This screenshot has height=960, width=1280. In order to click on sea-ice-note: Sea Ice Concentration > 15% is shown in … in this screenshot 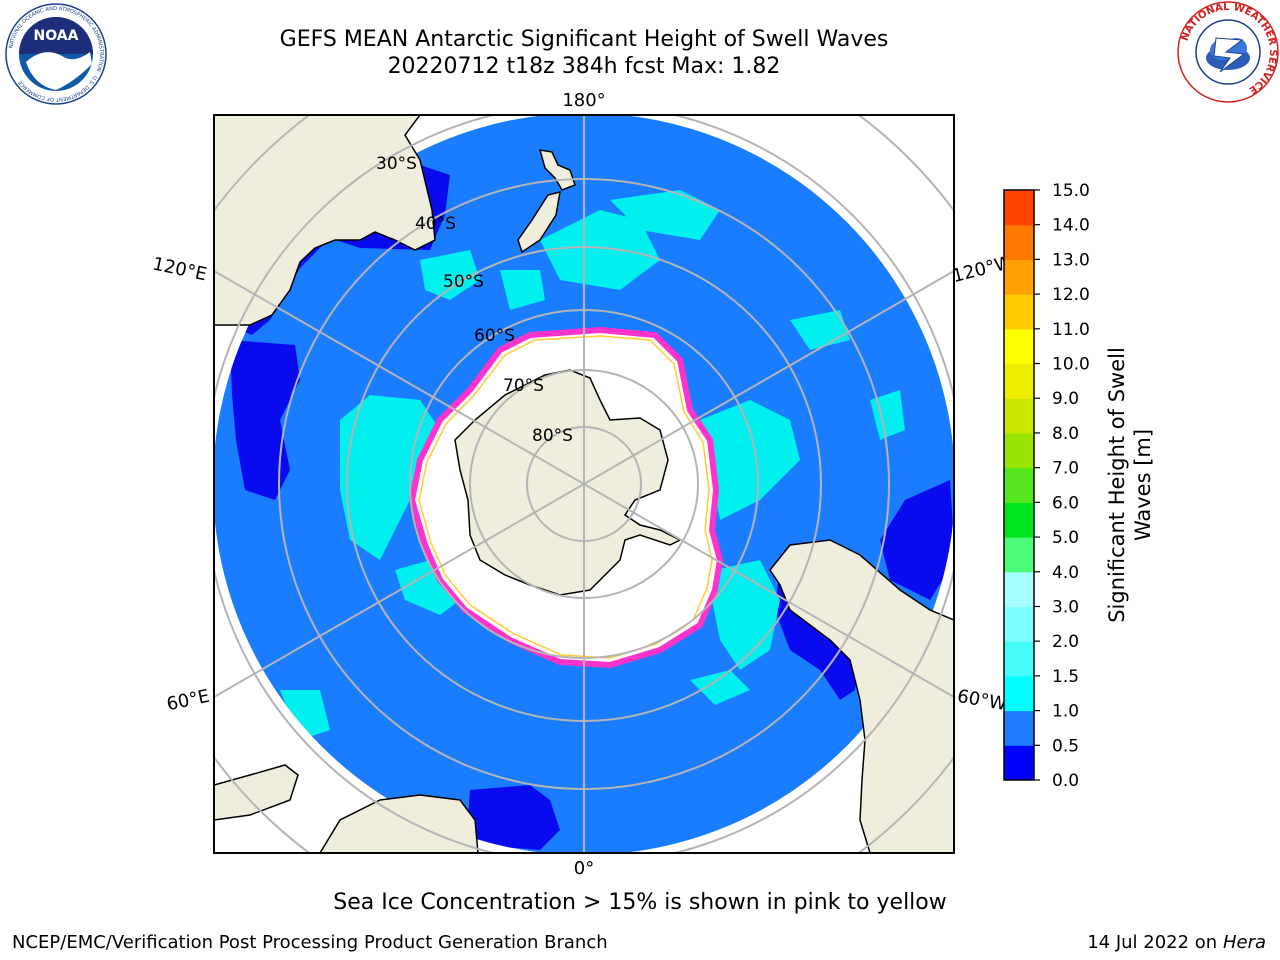, I will do `click(640, 902)`.